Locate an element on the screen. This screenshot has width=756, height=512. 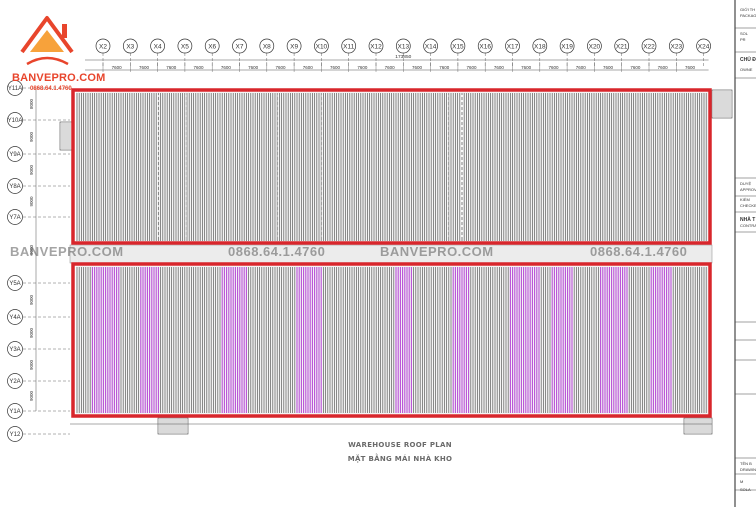
grid-row-label: Y1A is located at coordinates (14, 412).